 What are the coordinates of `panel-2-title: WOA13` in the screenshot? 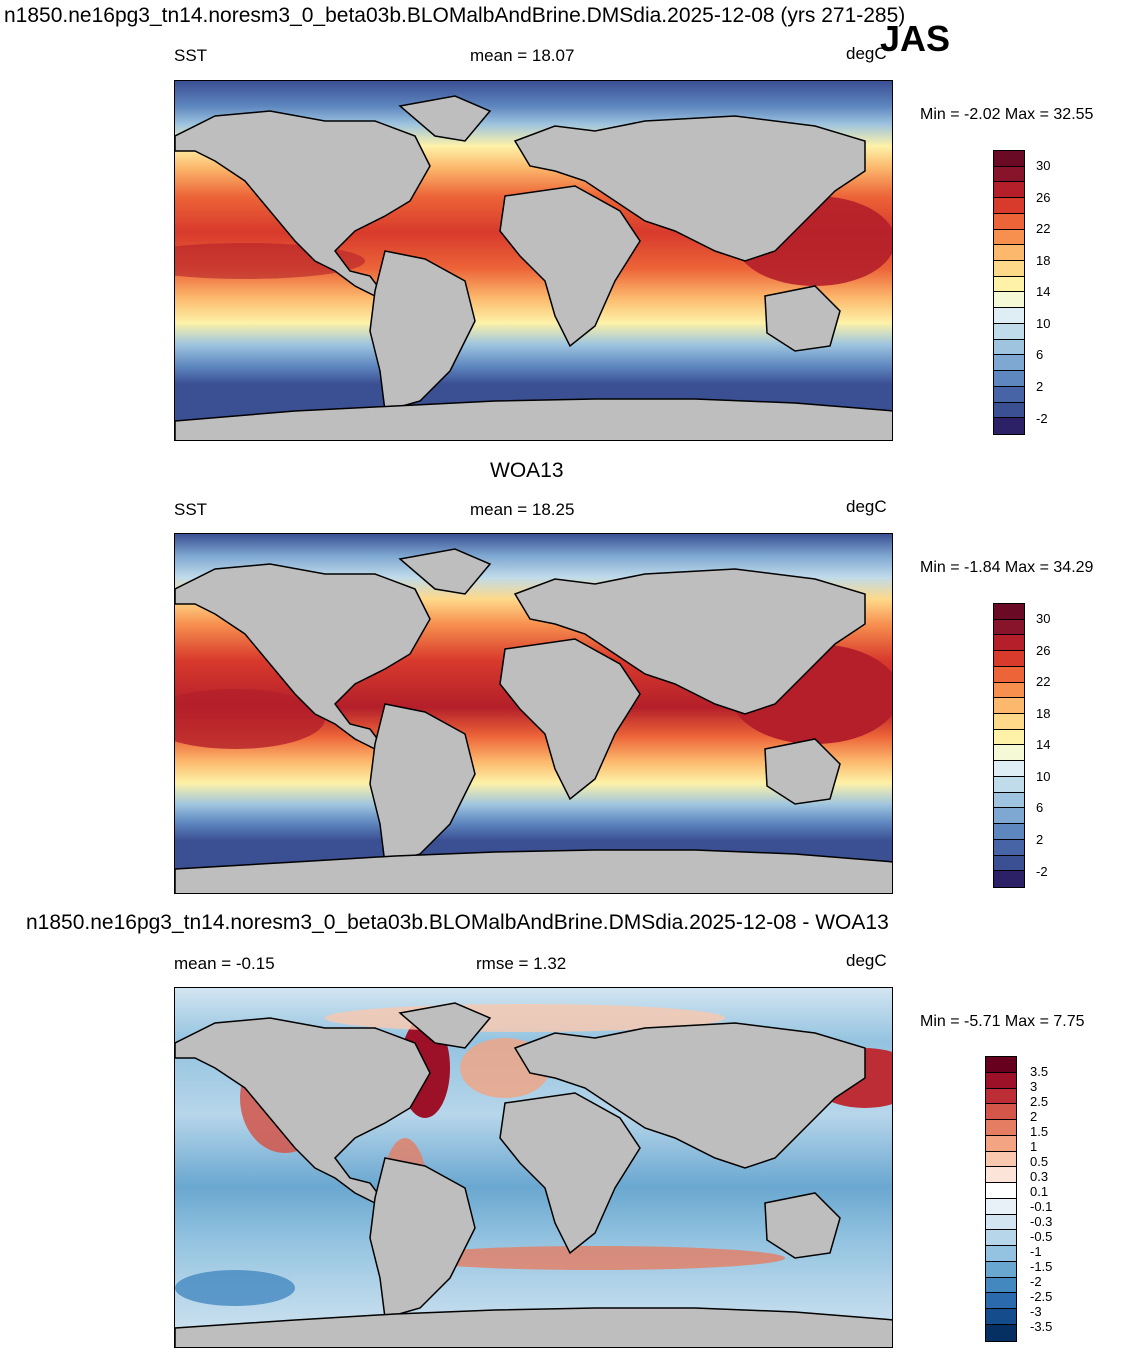 It's located at (527, 470).